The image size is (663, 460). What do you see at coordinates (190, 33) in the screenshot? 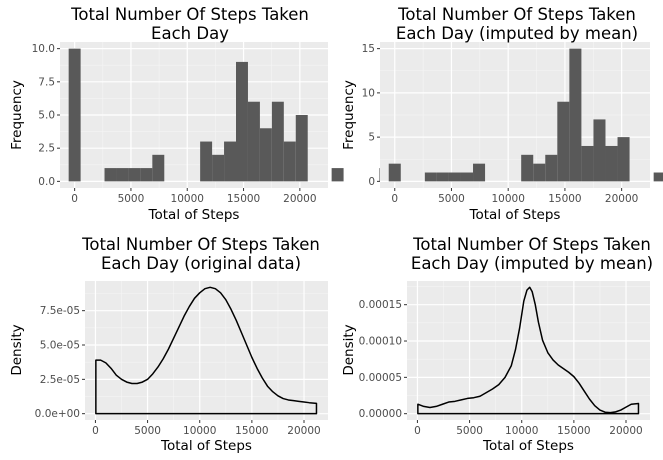
I see `chart-title-line: Each Day` at bounding box center [190, 33].